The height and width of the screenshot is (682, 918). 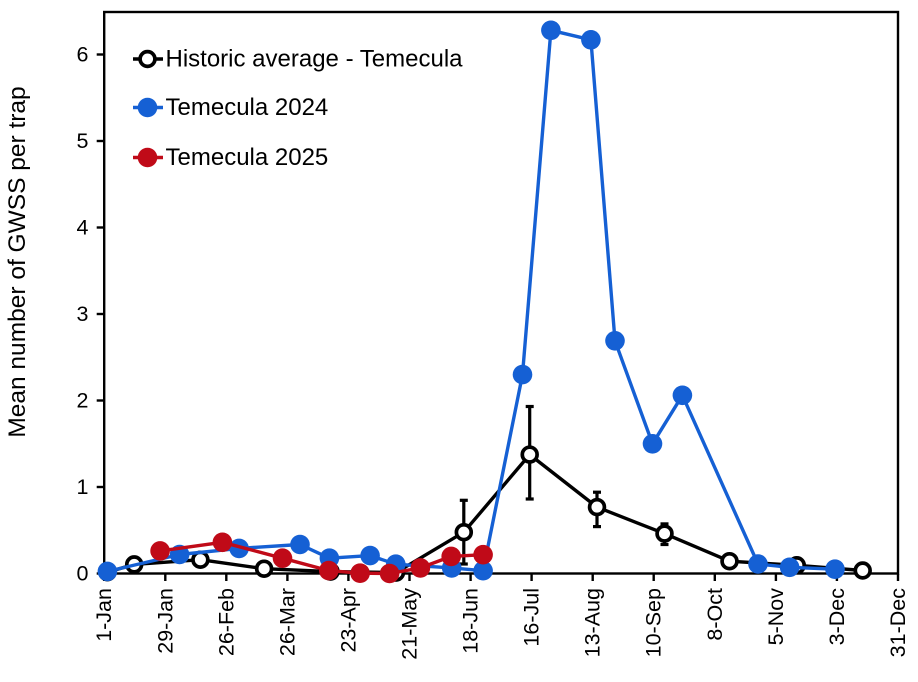 What do you see at coordinates (83, 314) in the screenshot?
I see `svg-text: 3` at bounding box center [83, 314].